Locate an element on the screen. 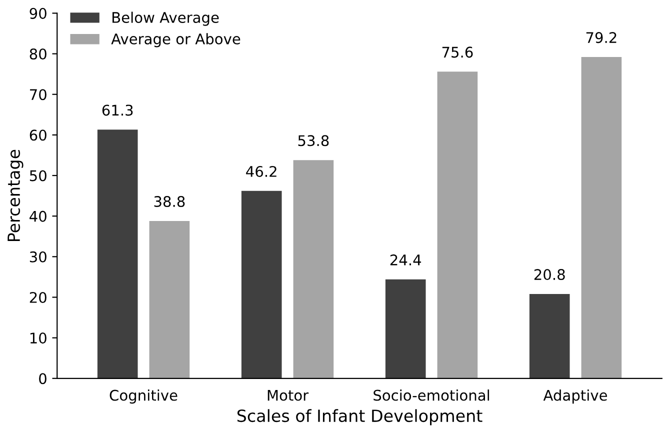  y-tick-label: 90 is located at coordinates (38, 13).